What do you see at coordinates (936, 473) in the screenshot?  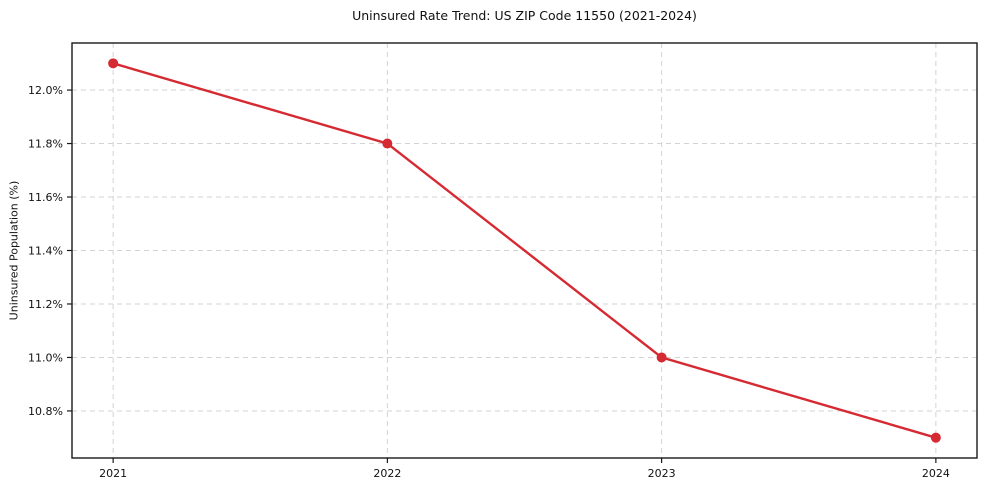 I see `x-tick-label: 2024` at bounding box center [936, 473].